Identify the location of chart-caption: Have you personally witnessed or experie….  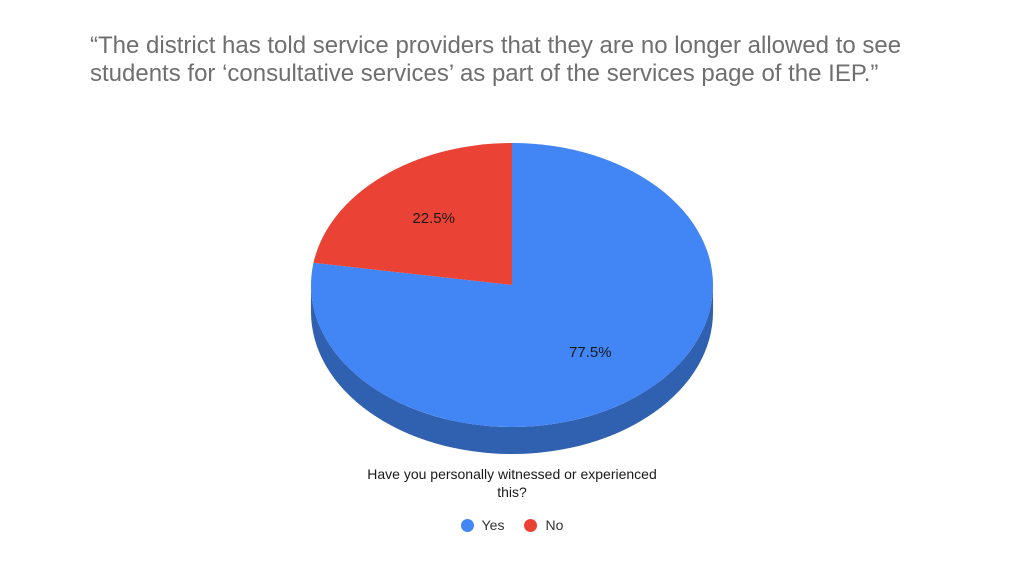
(512, 483).